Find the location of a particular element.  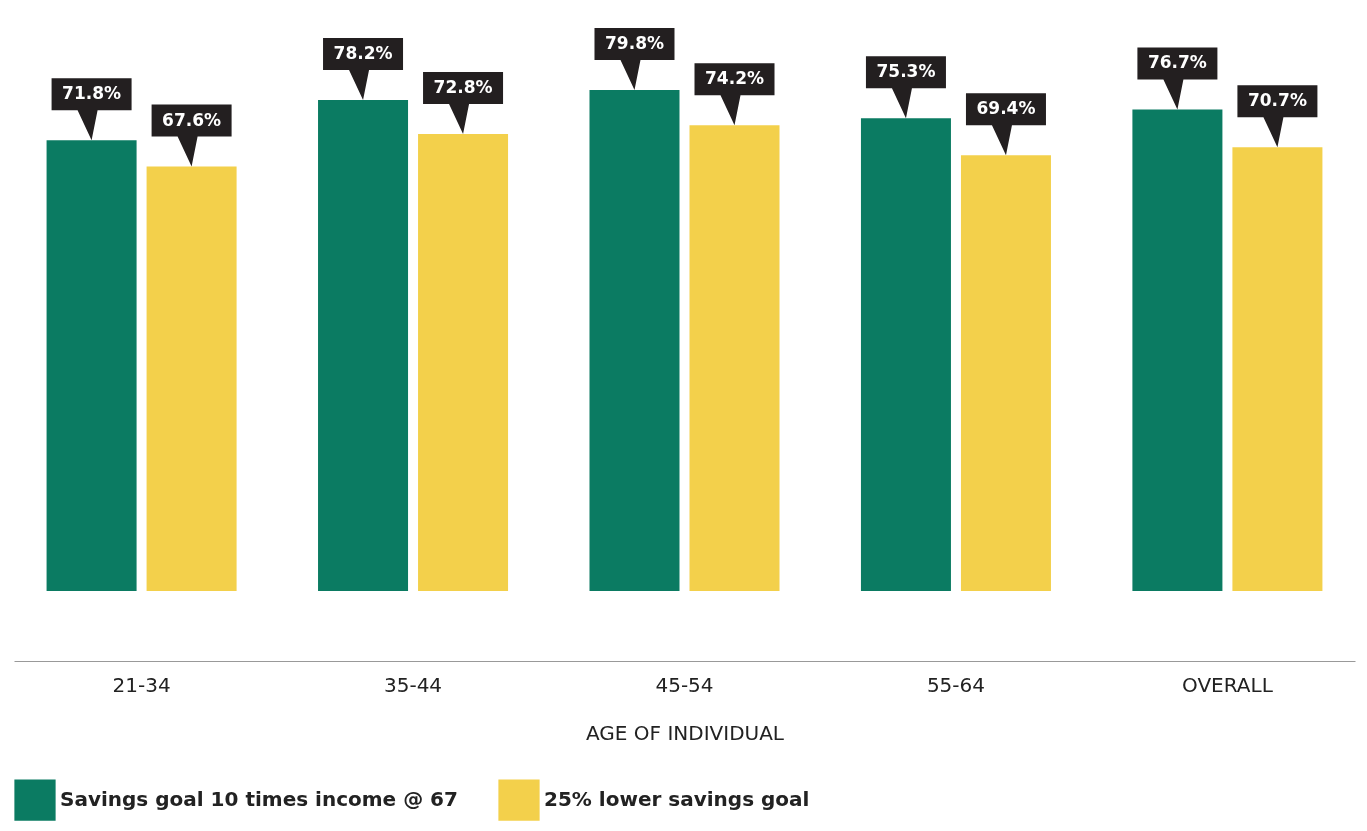

x-tick-label: OVERALL is located at coordinates (1228, 684).